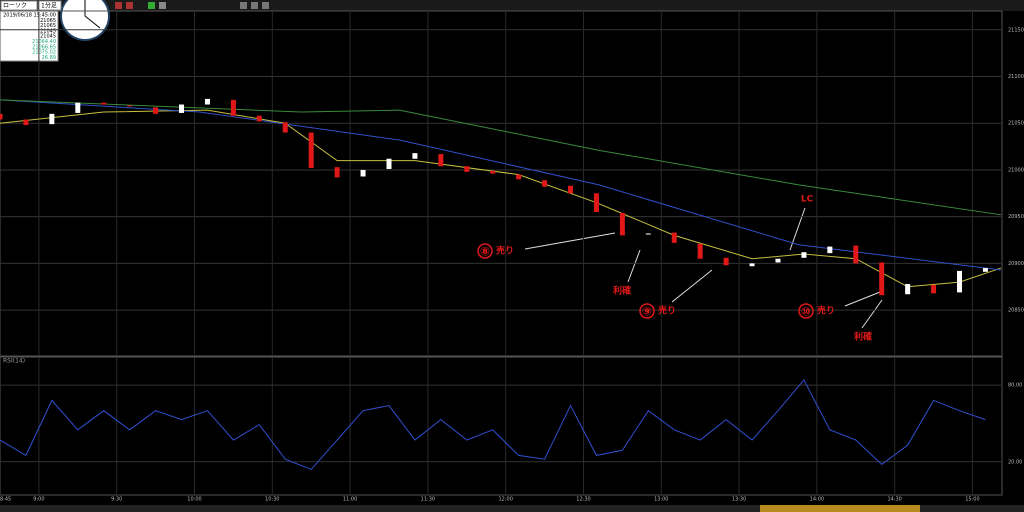 The width and height of the screenshot is (1024, 512). Describe the element at coordinates (1016, 217) in the screenshot. I see `y-tick-label: 20950` at that location.